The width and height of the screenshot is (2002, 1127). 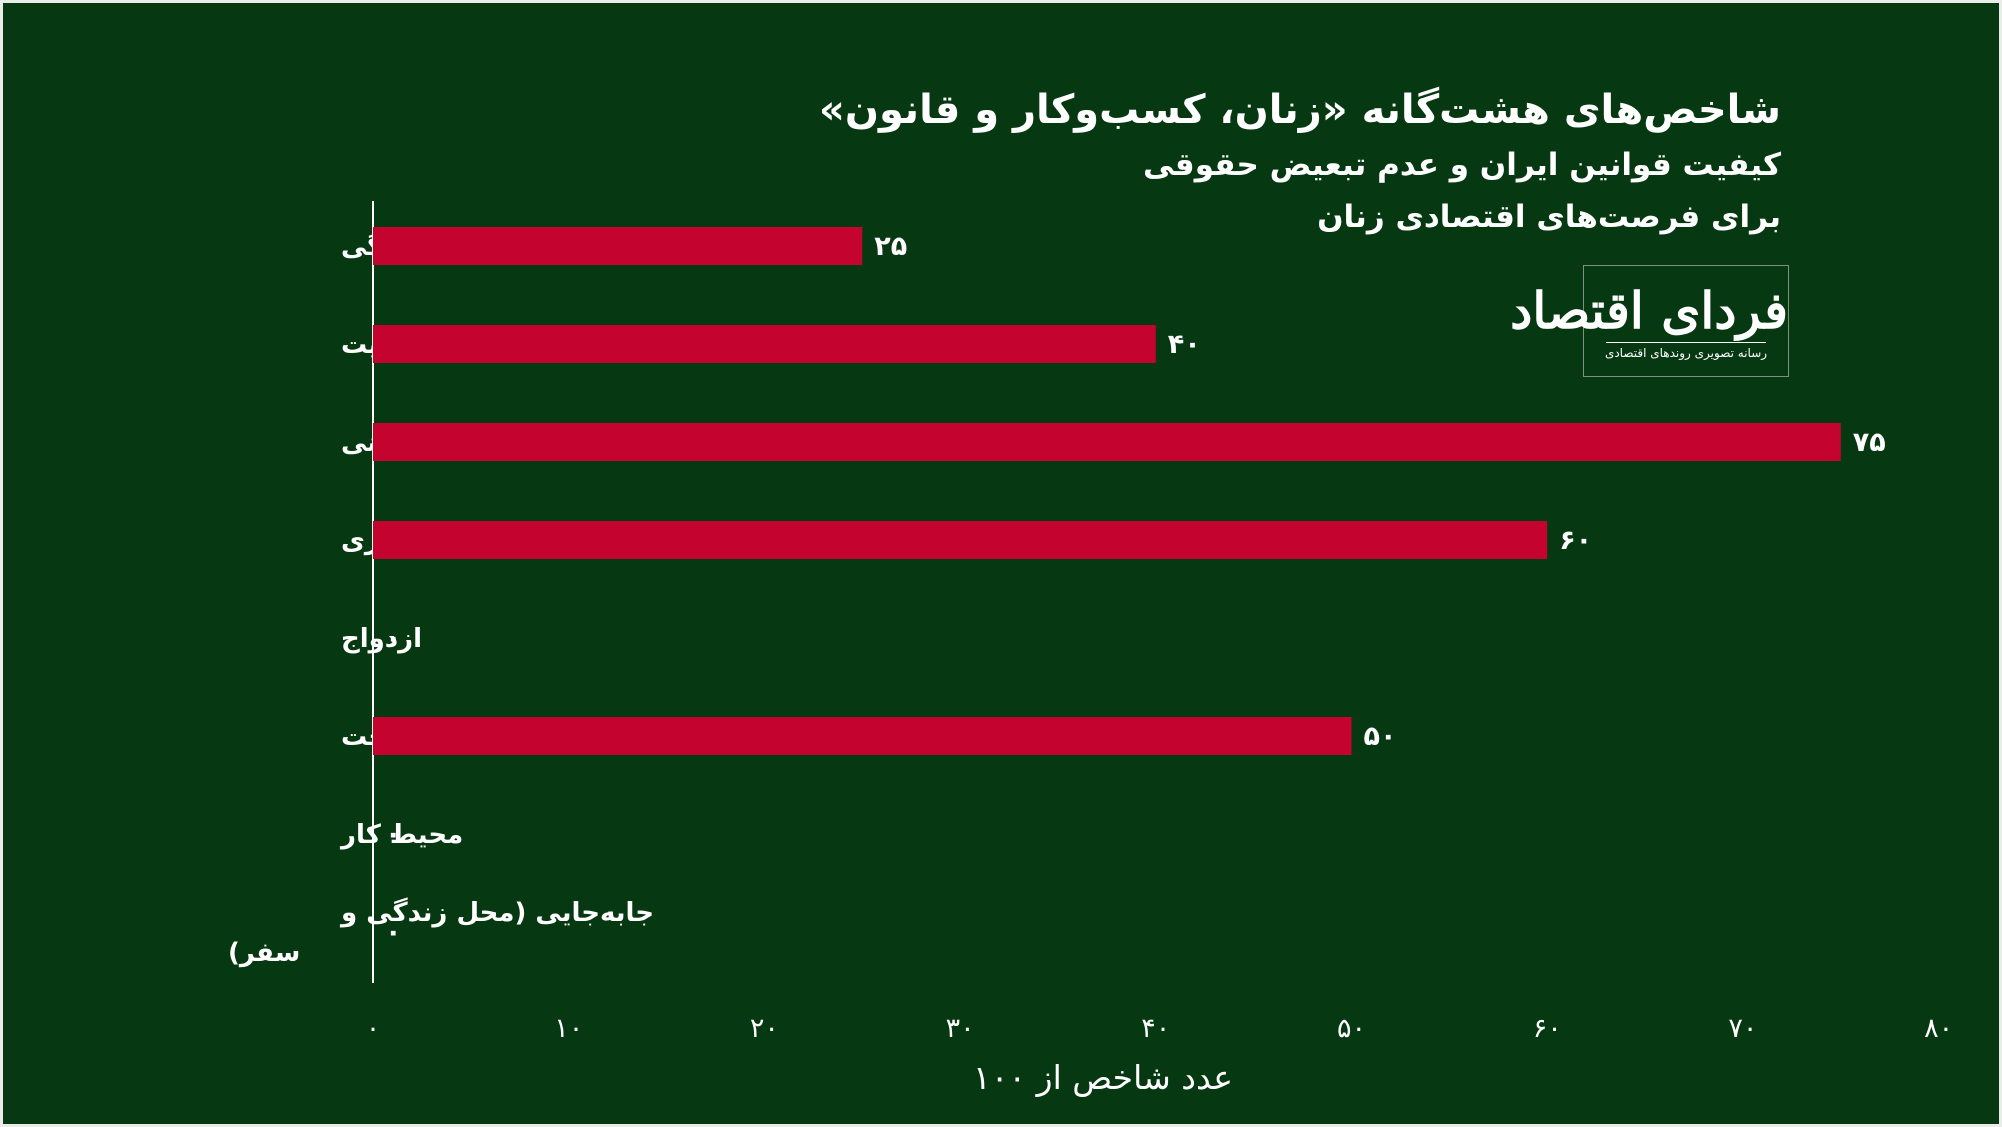 What do you see at coordinates (1155, 1028) in the screenshot?
I see `x-tick-label: ۴۰` at bounding box center [1155, 1028].